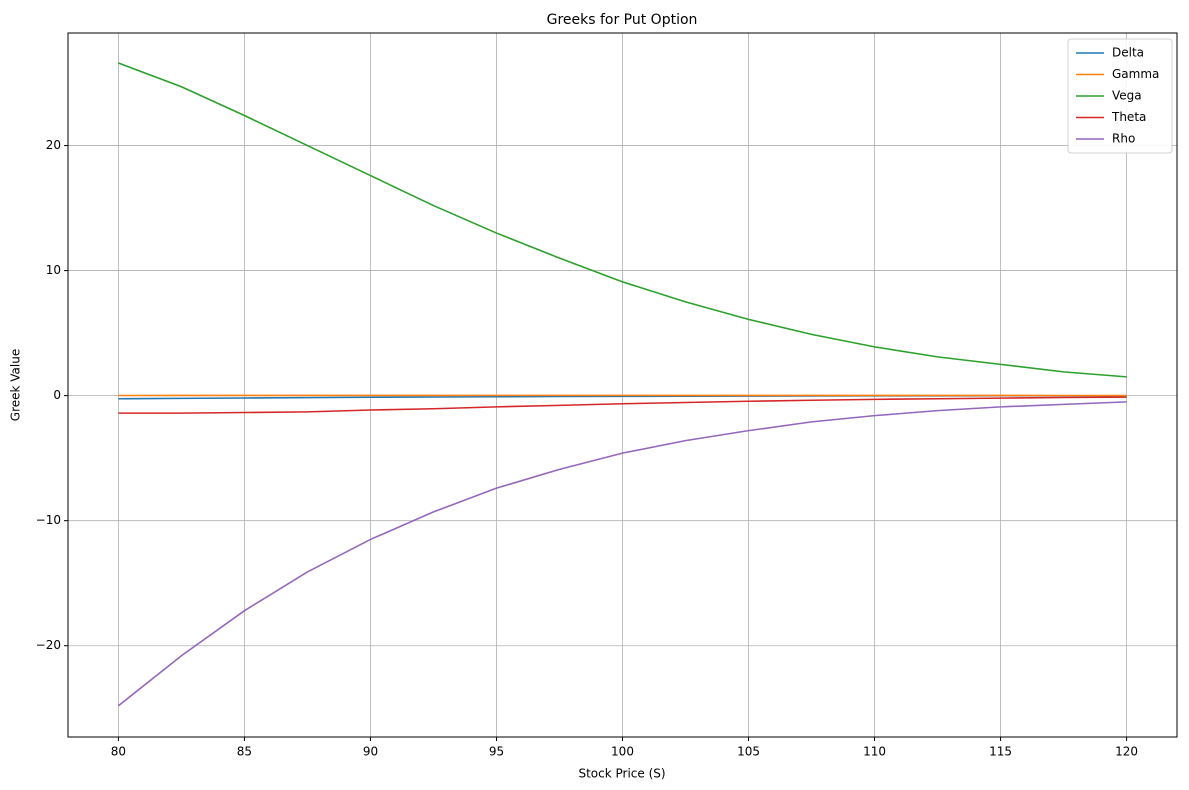  Describe the element at coordinates (622, 20) in the screenshot. I see `chart-title: Greeks for Put Option` at that location.